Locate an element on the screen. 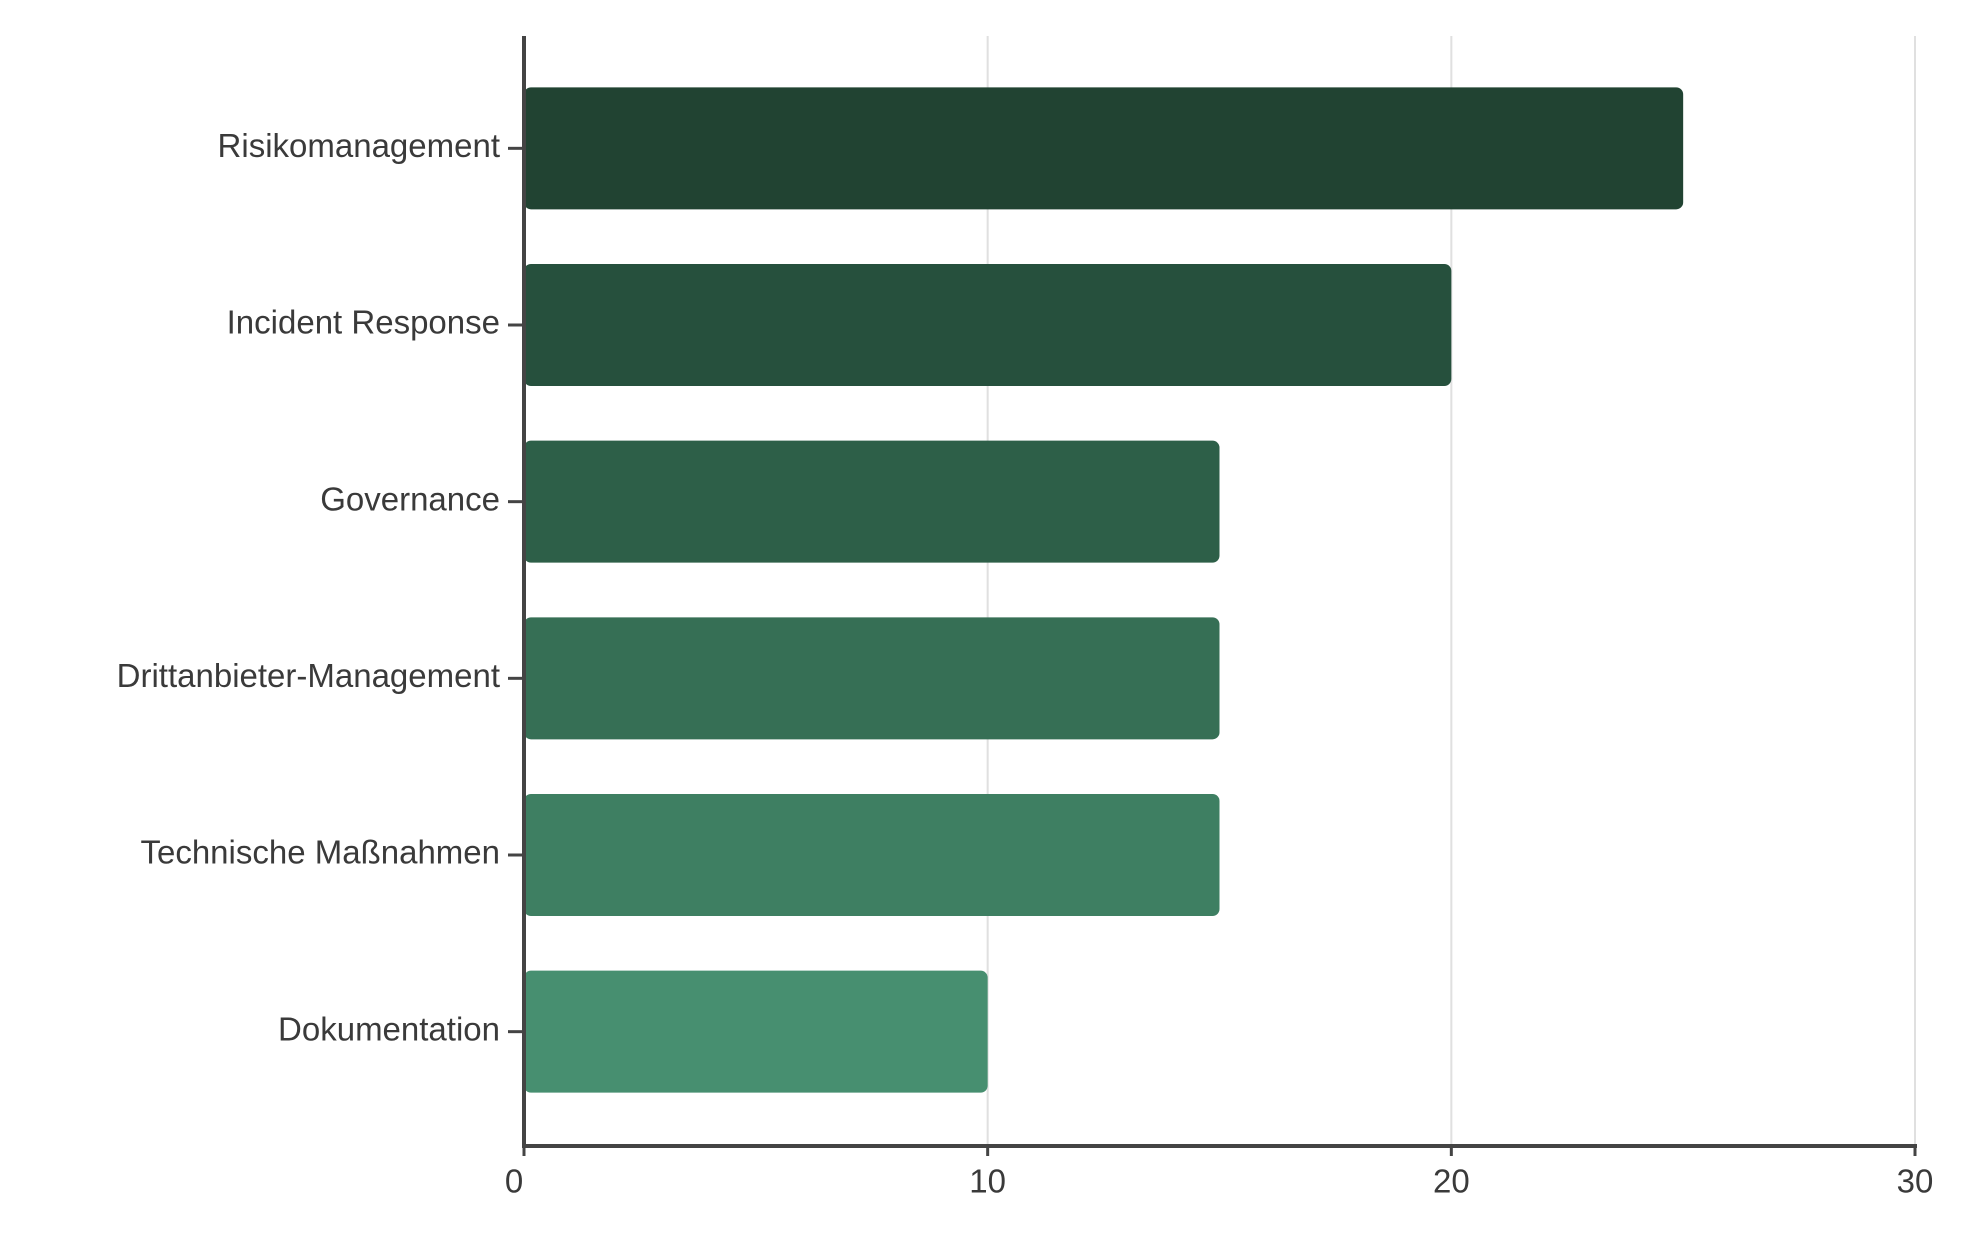  y-tick-label: Risikomanagement is located at coordinates (359, 145).